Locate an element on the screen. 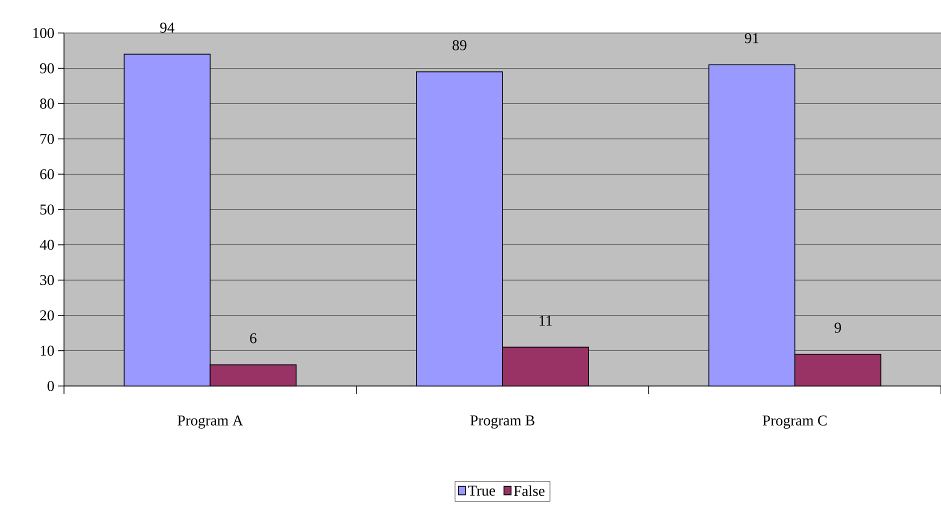 The height and width of the screenshot is (520, 941). y-tick-label: 0 is located at coordinates (51, 386).